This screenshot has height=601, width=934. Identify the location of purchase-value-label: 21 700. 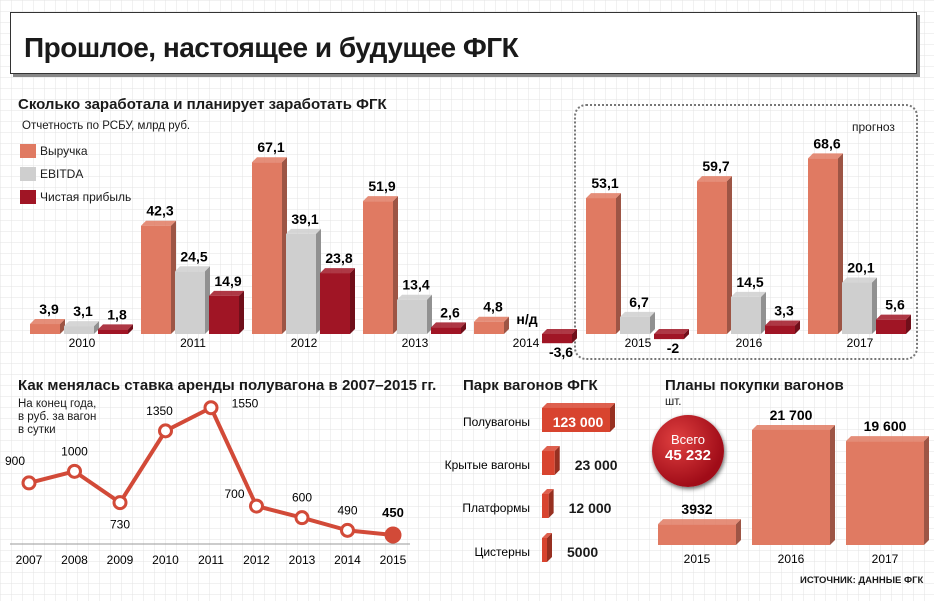
(791, 415).